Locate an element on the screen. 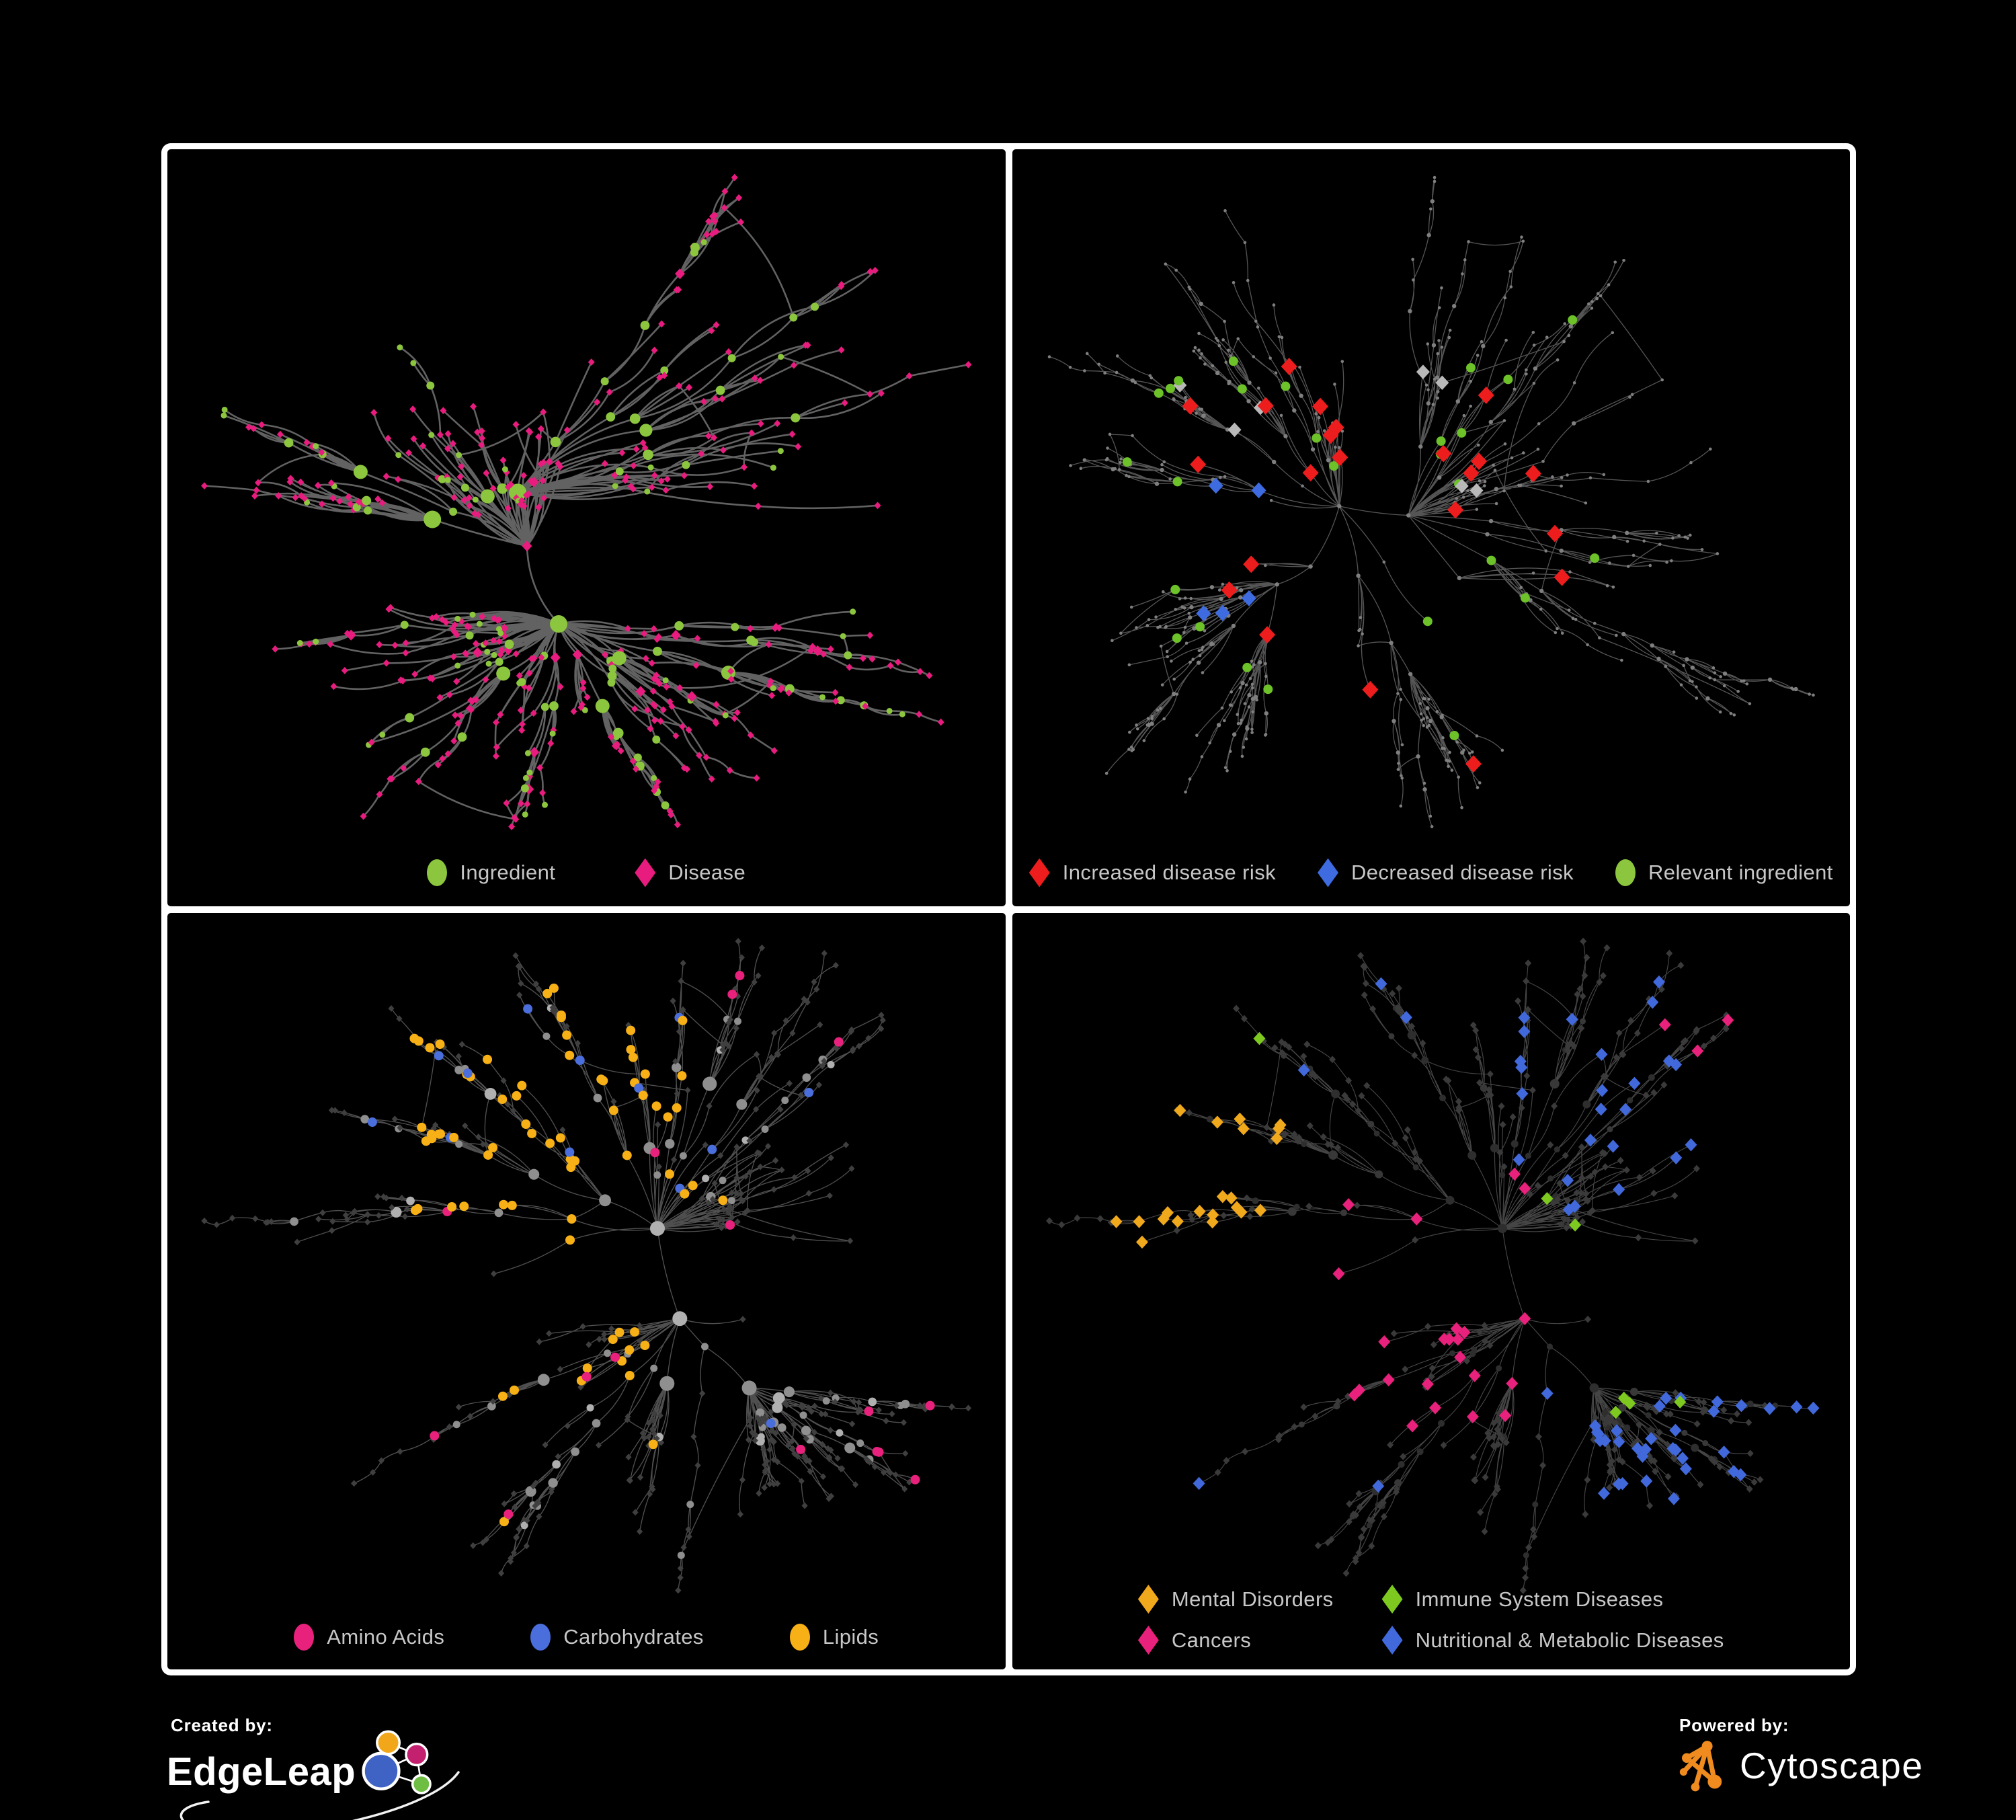 The width and height of the screenshot is (2016, 1820). created-by-block: Created by: EdgeLeap is located at coordinates (313, 1767).